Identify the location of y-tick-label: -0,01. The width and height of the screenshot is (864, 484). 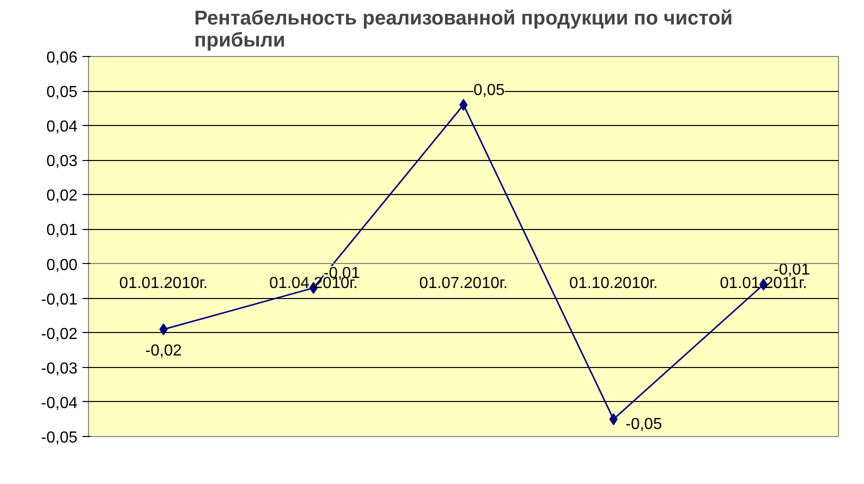
(59, 299).